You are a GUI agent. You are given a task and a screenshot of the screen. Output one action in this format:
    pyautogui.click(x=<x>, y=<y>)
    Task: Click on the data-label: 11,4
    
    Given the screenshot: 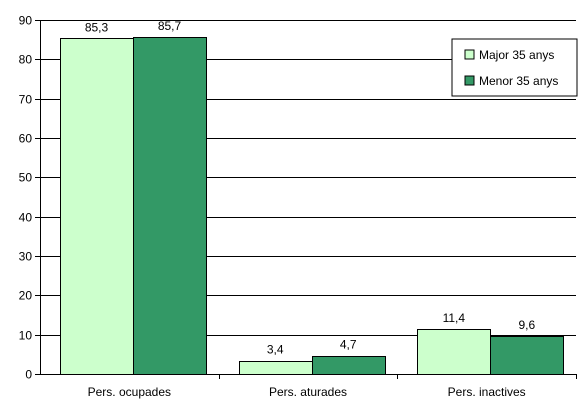 What is the action you would take?
    pyautogui.click(x=454, y=318)
    